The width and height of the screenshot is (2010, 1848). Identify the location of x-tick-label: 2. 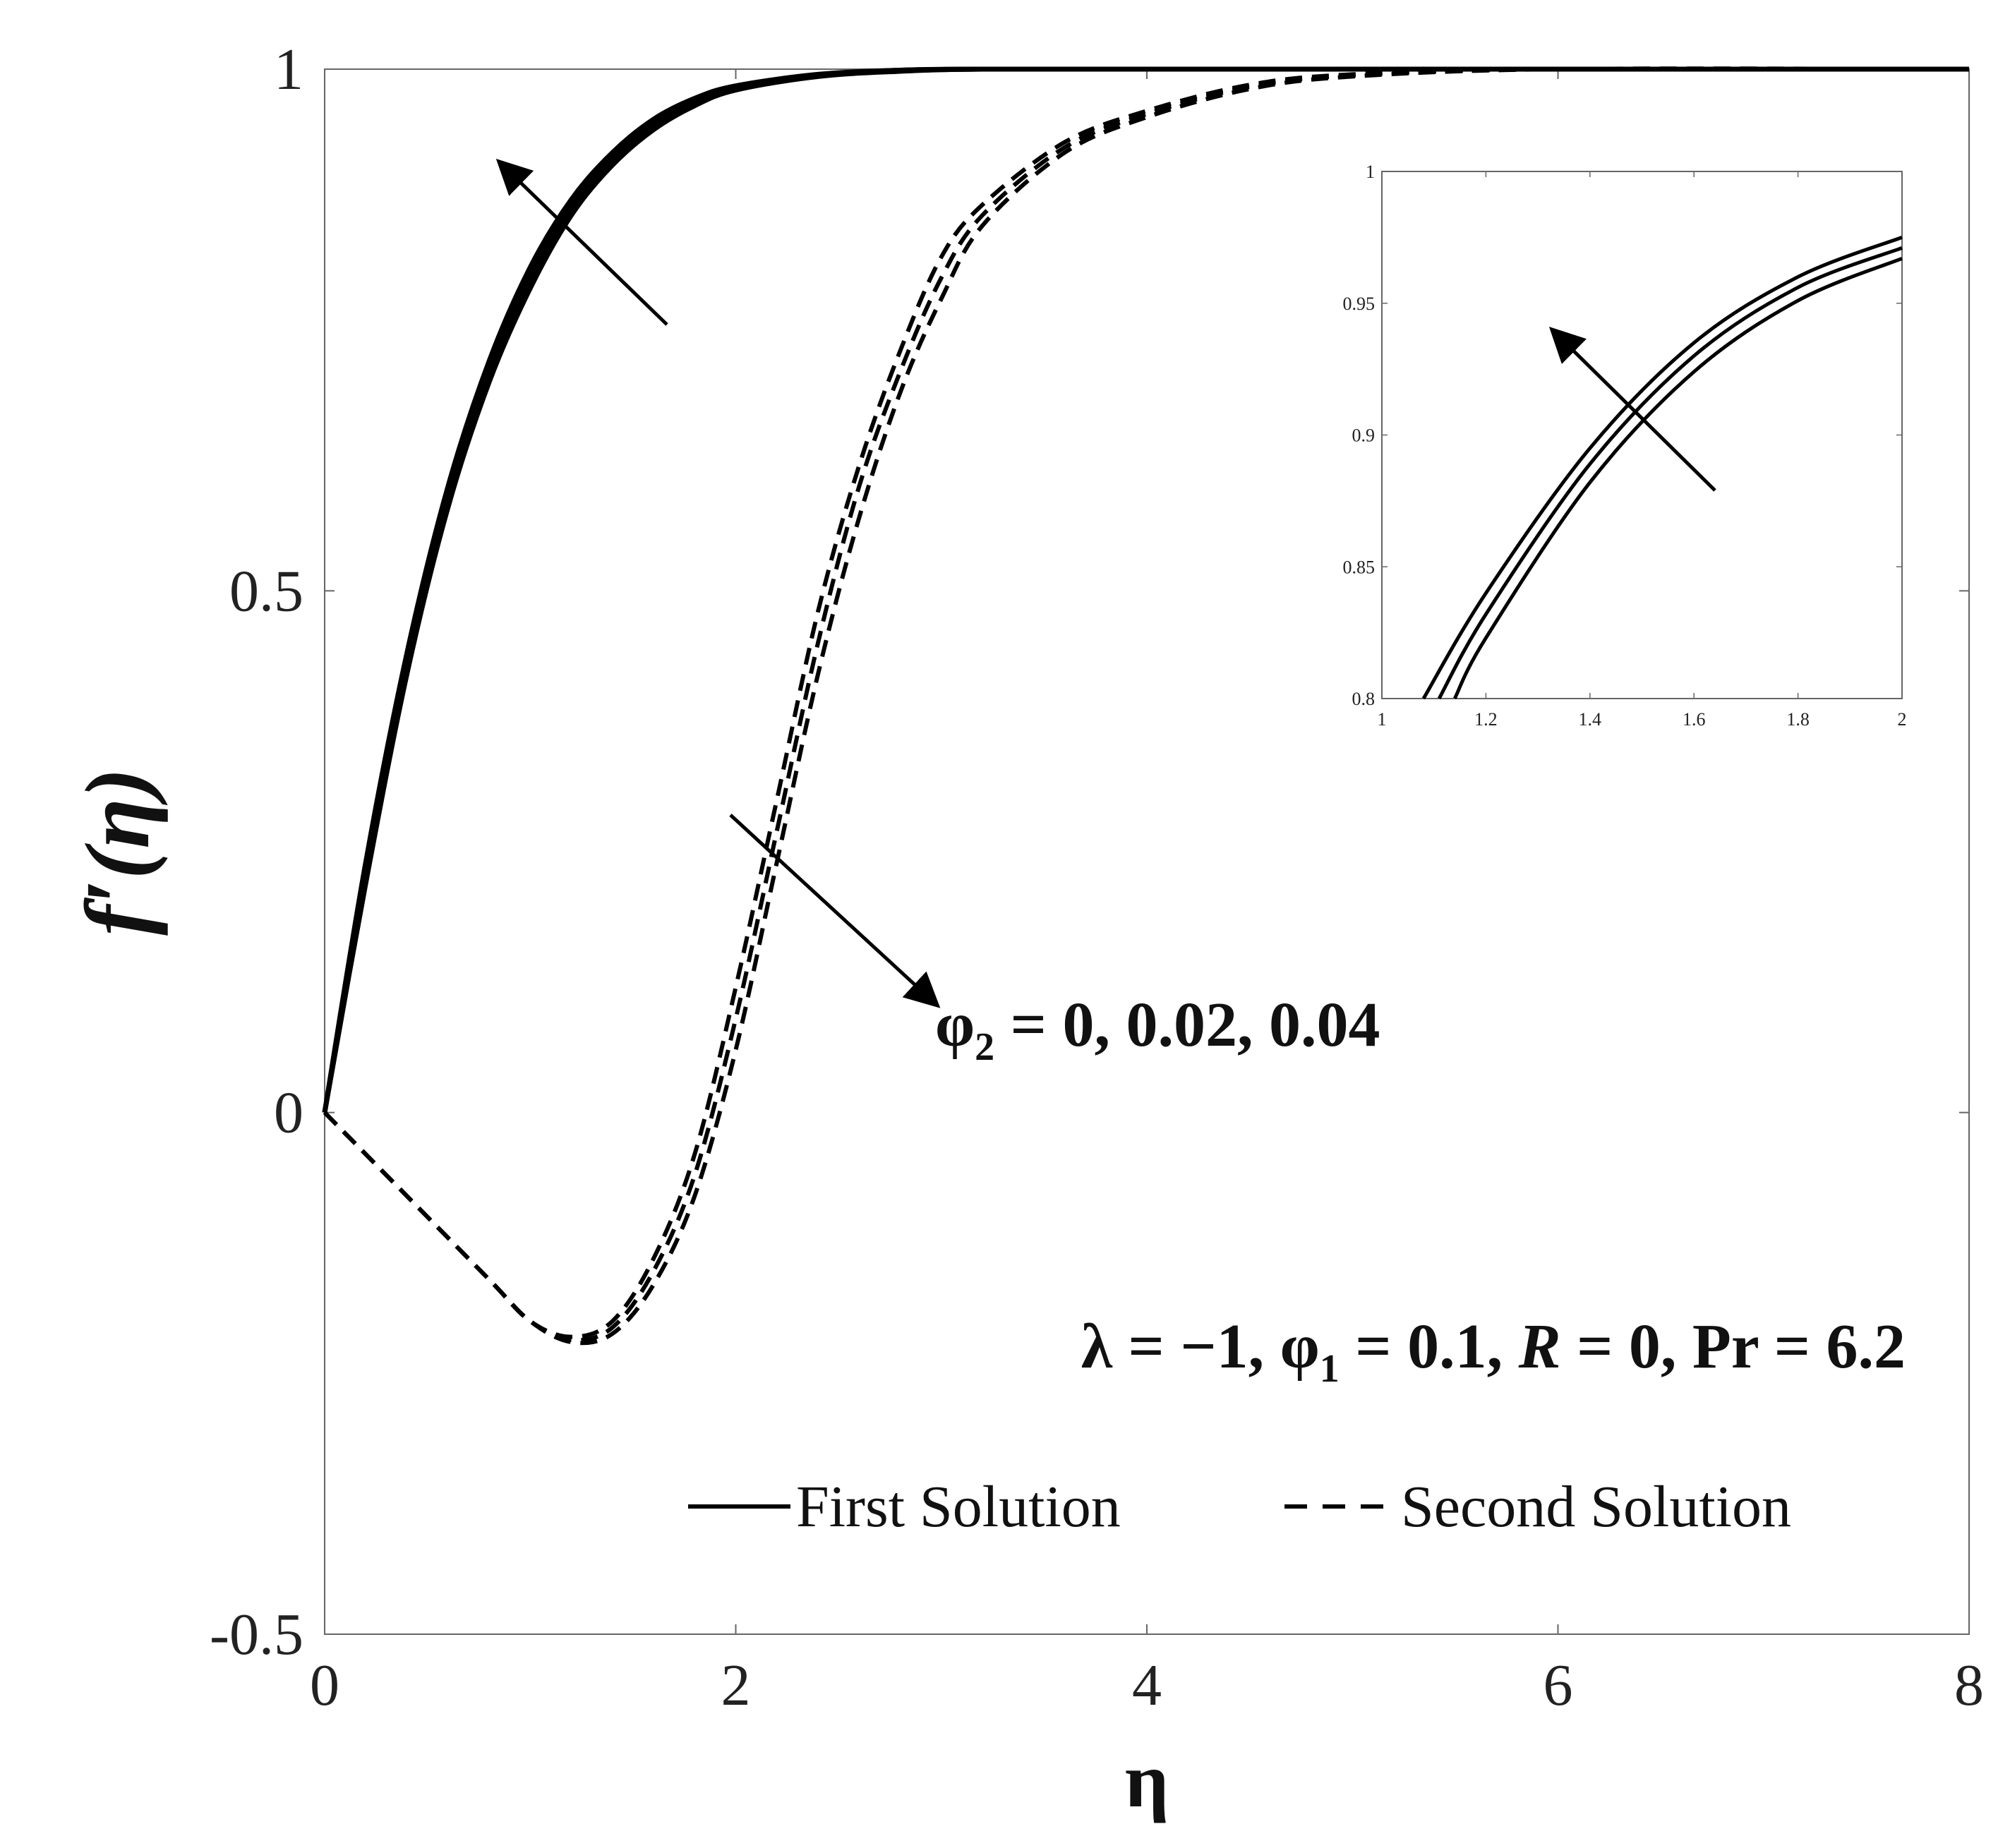
(736, 1685).